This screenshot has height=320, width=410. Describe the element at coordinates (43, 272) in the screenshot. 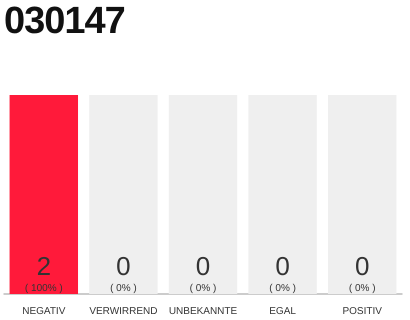

I see `data-label: 2 ( 100% )` at that location.